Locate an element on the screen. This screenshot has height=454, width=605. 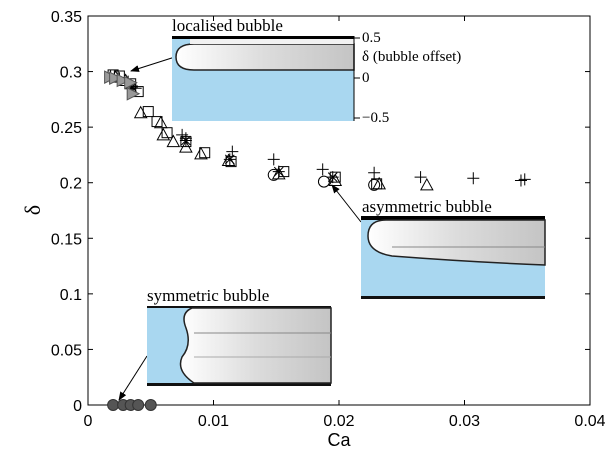
x-tick-label: 0.04 is located at coordinates (589, 421).